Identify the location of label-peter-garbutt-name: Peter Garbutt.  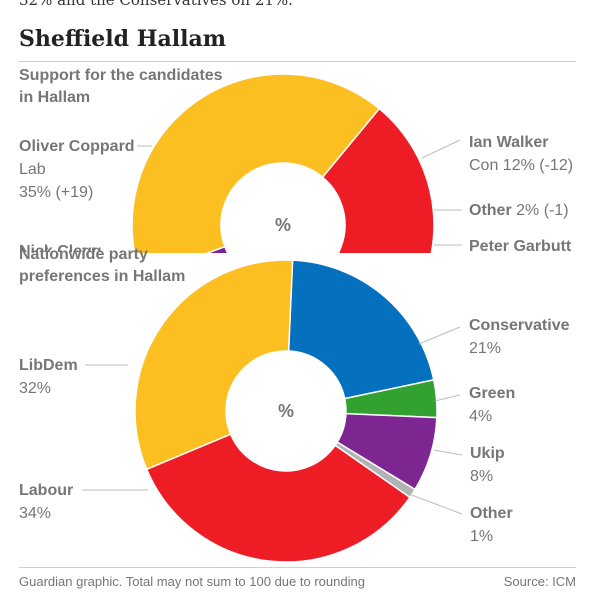
(520, 246).